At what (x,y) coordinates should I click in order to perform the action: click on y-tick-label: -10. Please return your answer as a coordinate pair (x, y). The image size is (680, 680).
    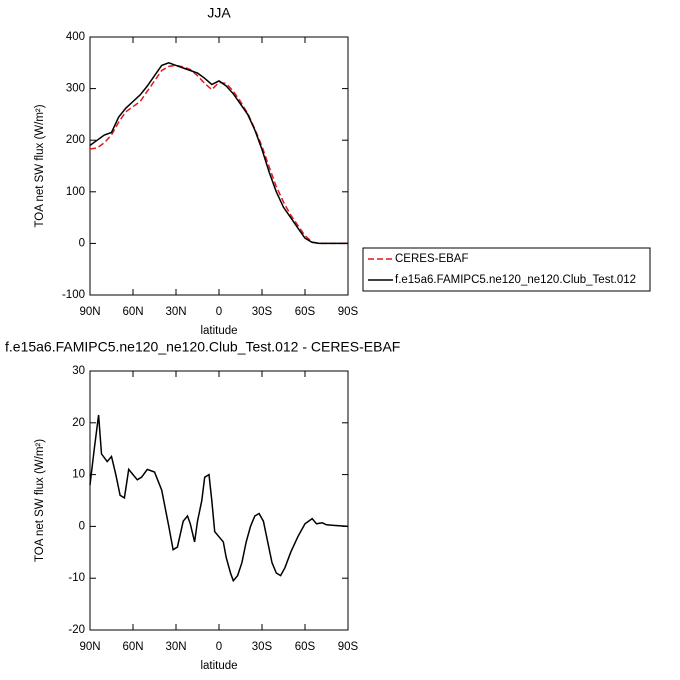
    Looking at the image, I should click on (76, 578).